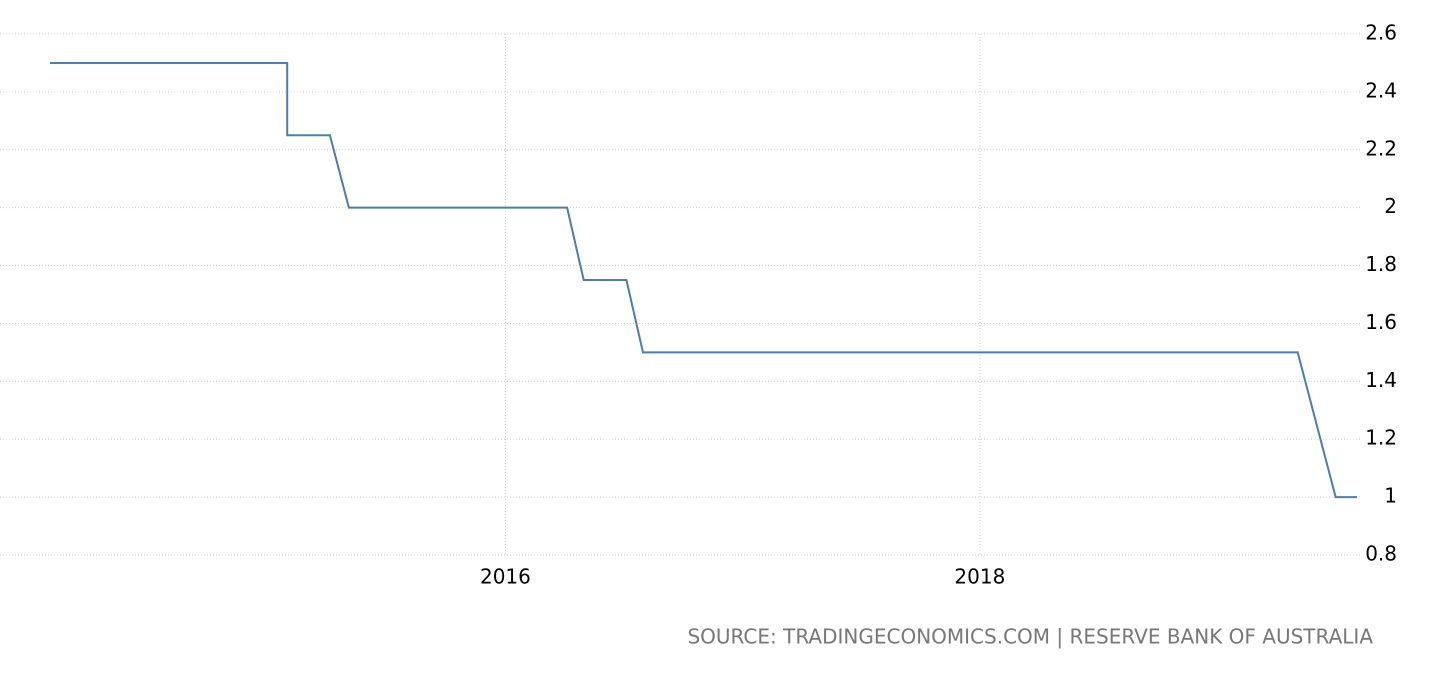  I want to click on y-tick-label: 2.6, so click(1381, 33).